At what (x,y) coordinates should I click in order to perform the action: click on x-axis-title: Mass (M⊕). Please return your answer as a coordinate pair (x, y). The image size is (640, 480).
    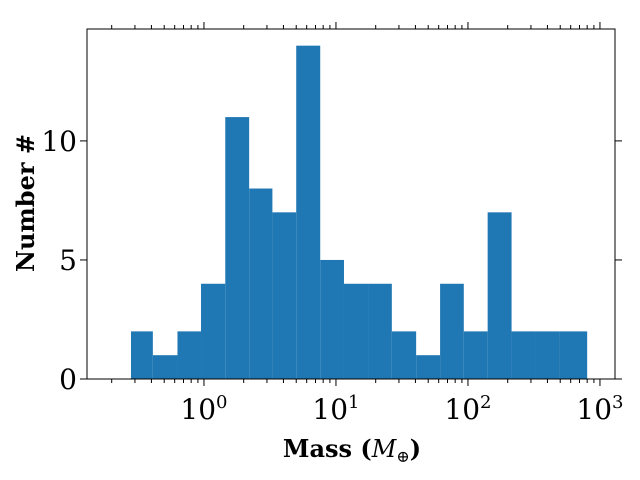
    Looking at the image, I should click on (352, 450).